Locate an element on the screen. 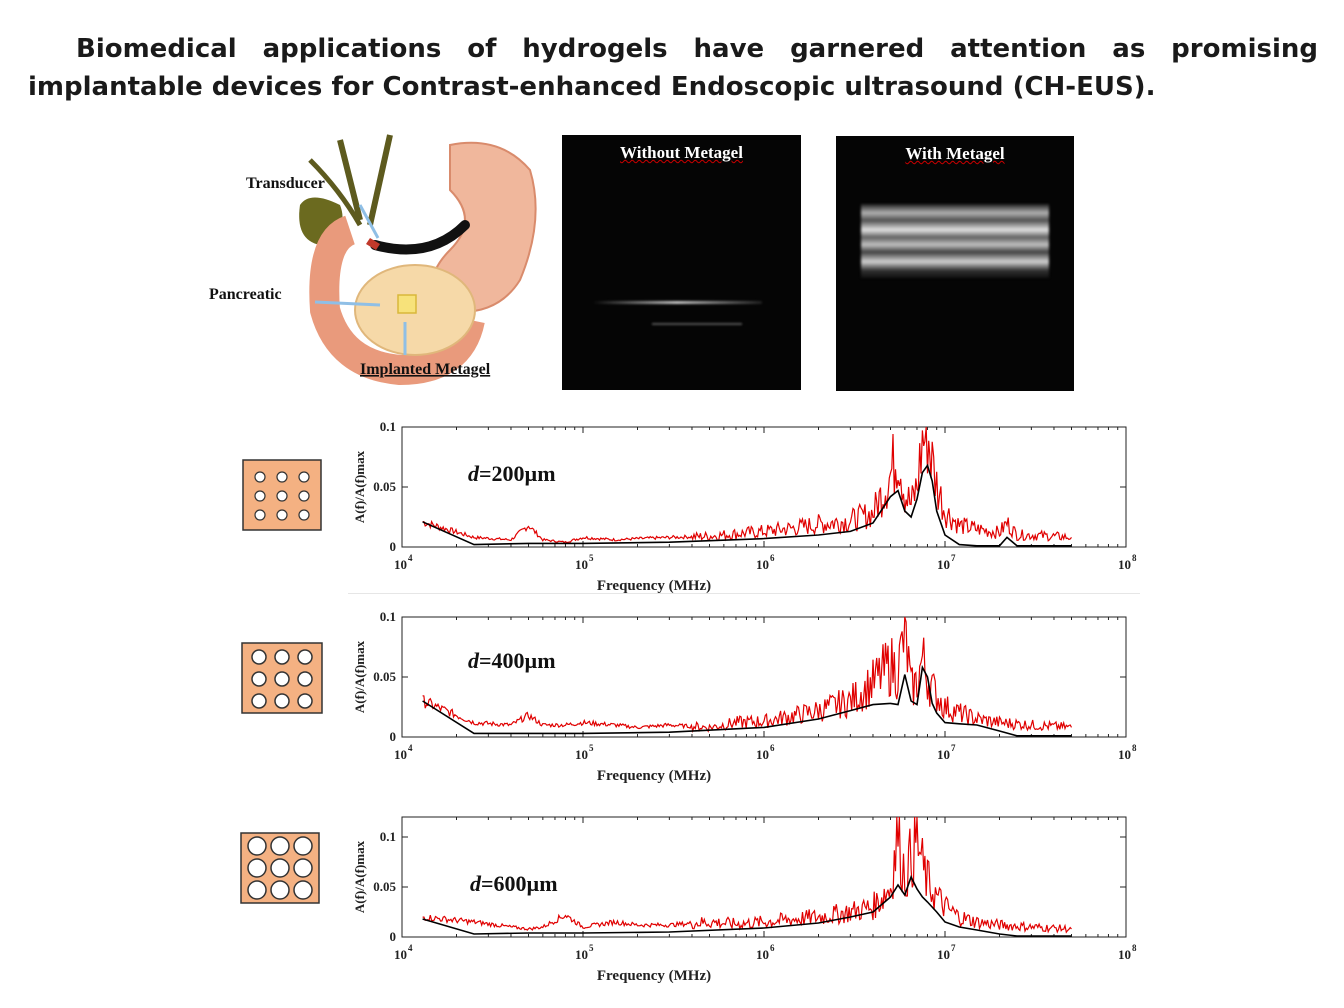  anatomy-illustration: Transducer Pancreatic Implanted Metagel is located at coordinates (373, 260).